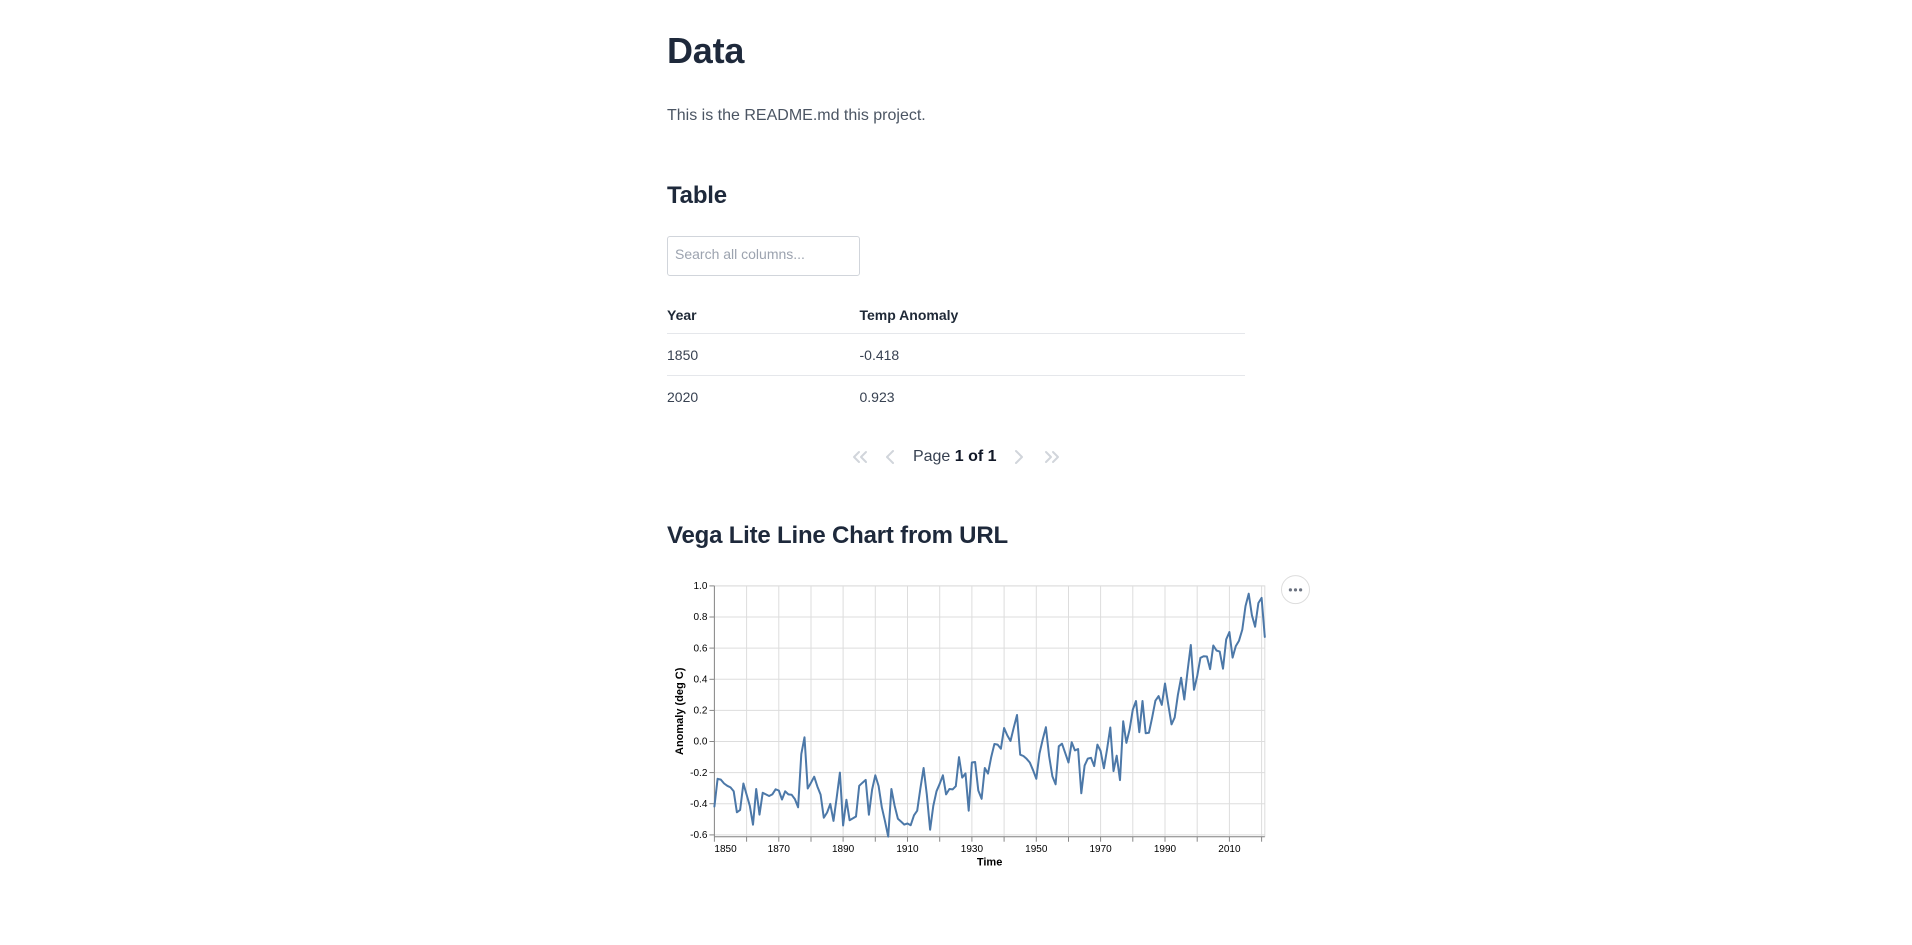 The height and width of the screenshot is (945, 1912). I want to click on svg-text: 1910, so click(907, 849).